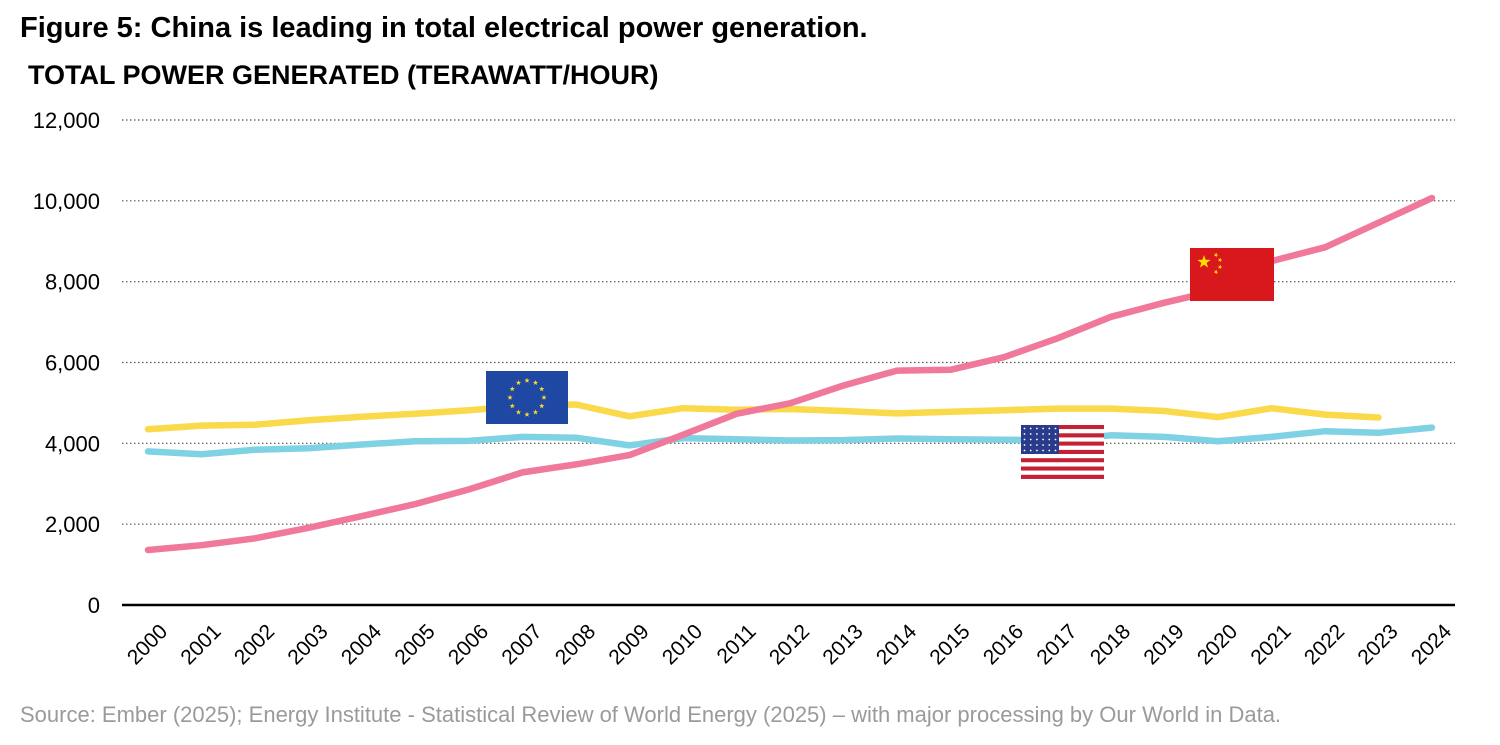 The image size is (1500, 745). What do you see at coordinates (1324, 644) in the screenshot?
I see `x-tick-label: 2022` at bounding box center [1324, 644].